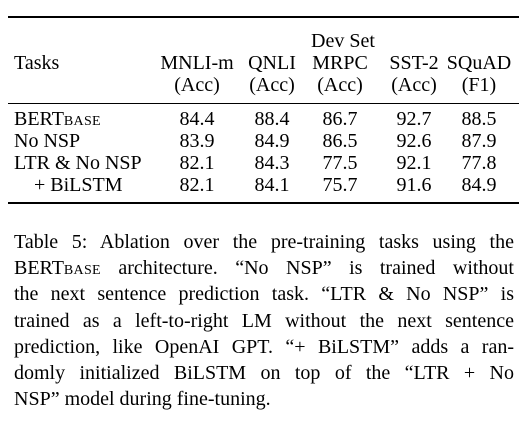 The image size is (531, 438). Describe the element at coordinates (272, 119) in the screenshot. I see `table-cell: 88.4` at that location.